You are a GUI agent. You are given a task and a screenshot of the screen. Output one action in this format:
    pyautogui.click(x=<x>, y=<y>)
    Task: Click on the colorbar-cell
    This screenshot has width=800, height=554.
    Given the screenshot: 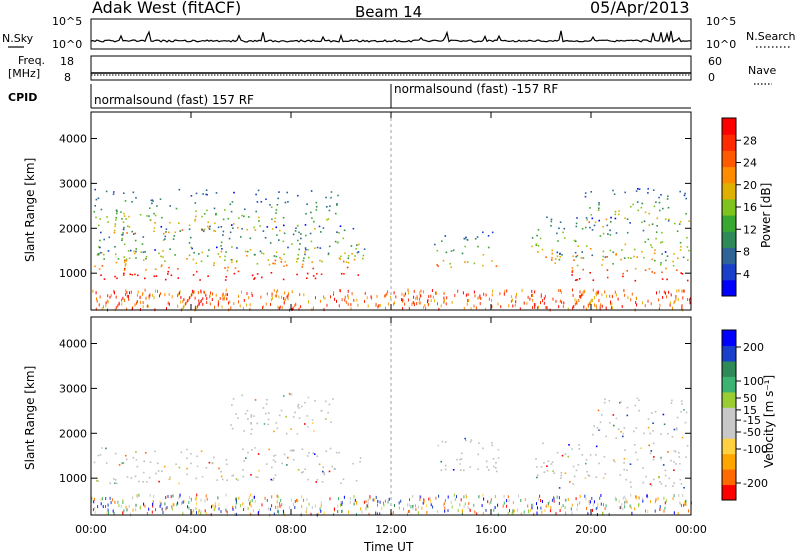 What is the action you would take?
    pyautogui.click(x=729, y=415)
    